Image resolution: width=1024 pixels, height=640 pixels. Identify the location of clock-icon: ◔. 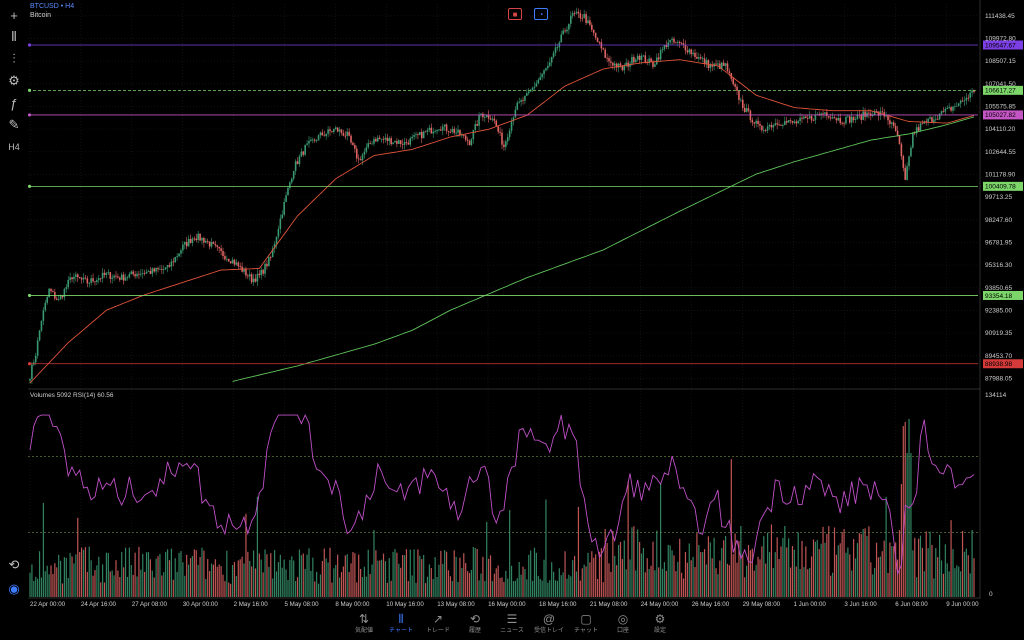
(541, 14).